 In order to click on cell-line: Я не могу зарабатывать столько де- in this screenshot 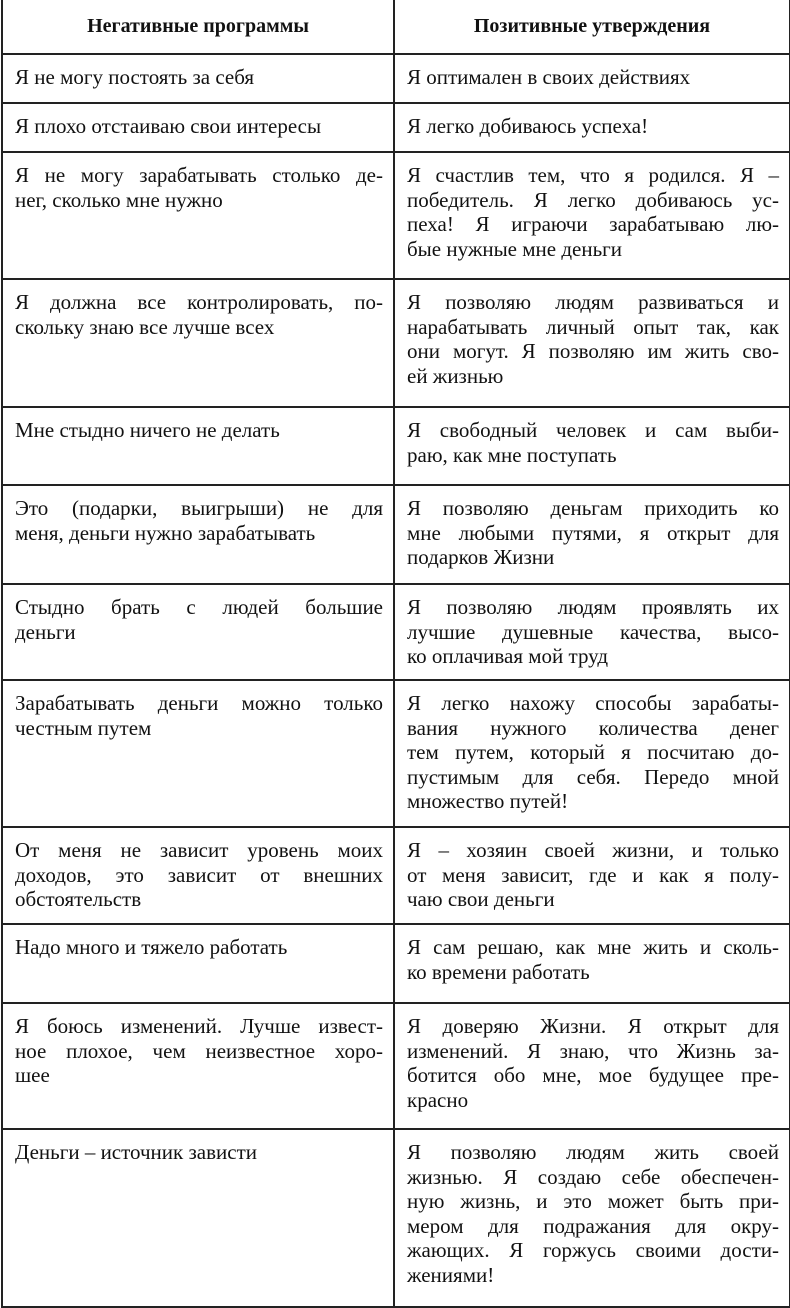, I will do `click(199, 175)`.